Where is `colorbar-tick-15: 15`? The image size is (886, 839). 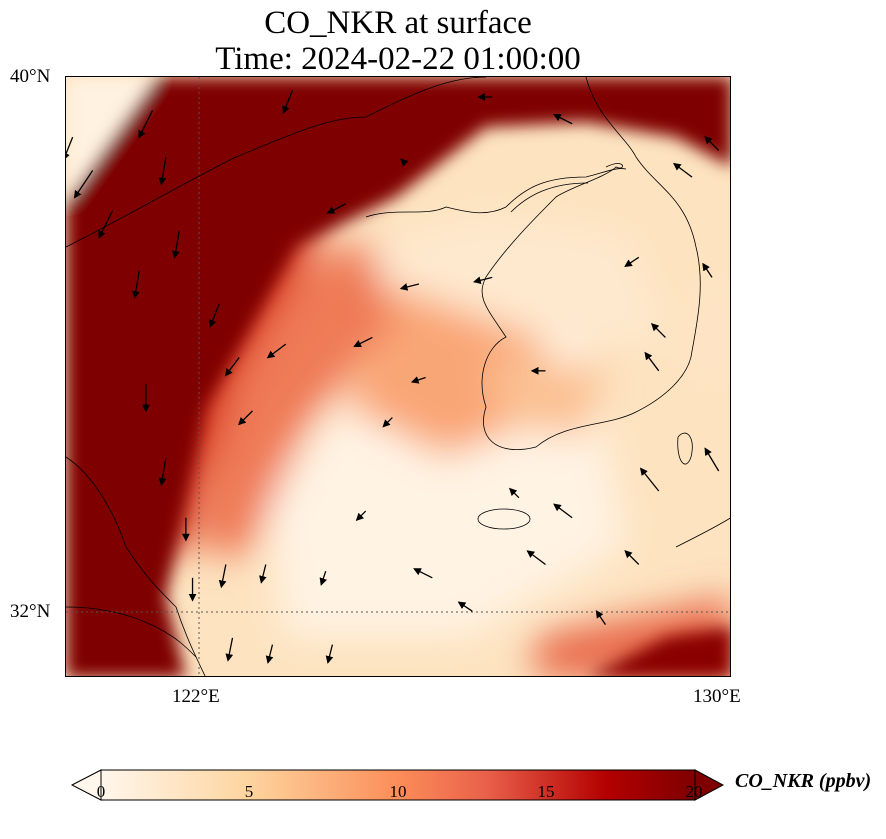 colorbar-tick-15: 15 is located at coordinates (546, 791).